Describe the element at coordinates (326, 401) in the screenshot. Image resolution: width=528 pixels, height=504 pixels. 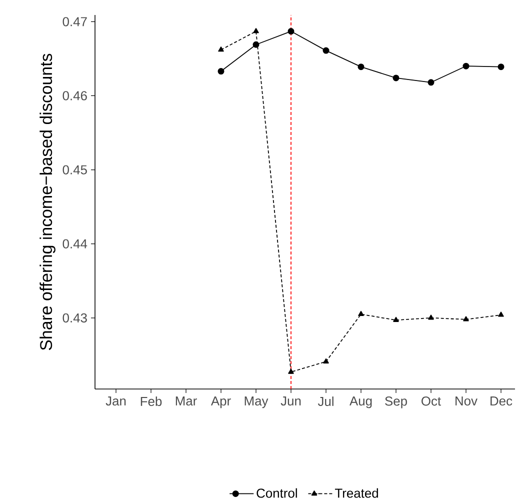
I see `x-tick-label: Jul` at that location.